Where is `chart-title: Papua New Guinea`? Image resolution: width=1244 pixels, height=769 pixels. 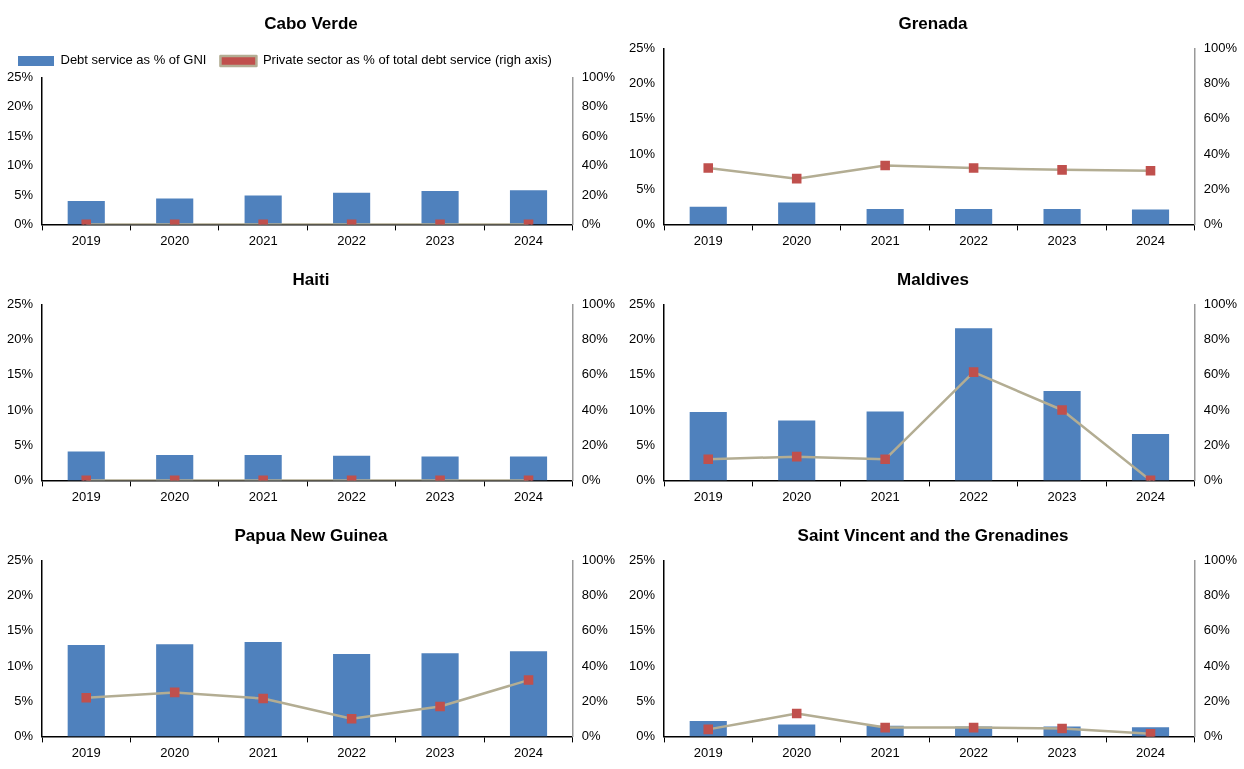 chart-title: Papua New Guinea is located at coordinates (311, 535).